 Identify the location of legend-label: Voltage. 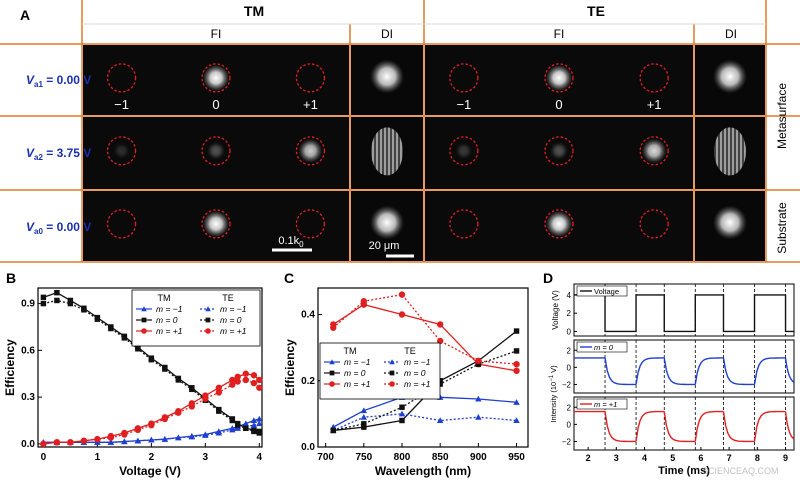
(606, 291).